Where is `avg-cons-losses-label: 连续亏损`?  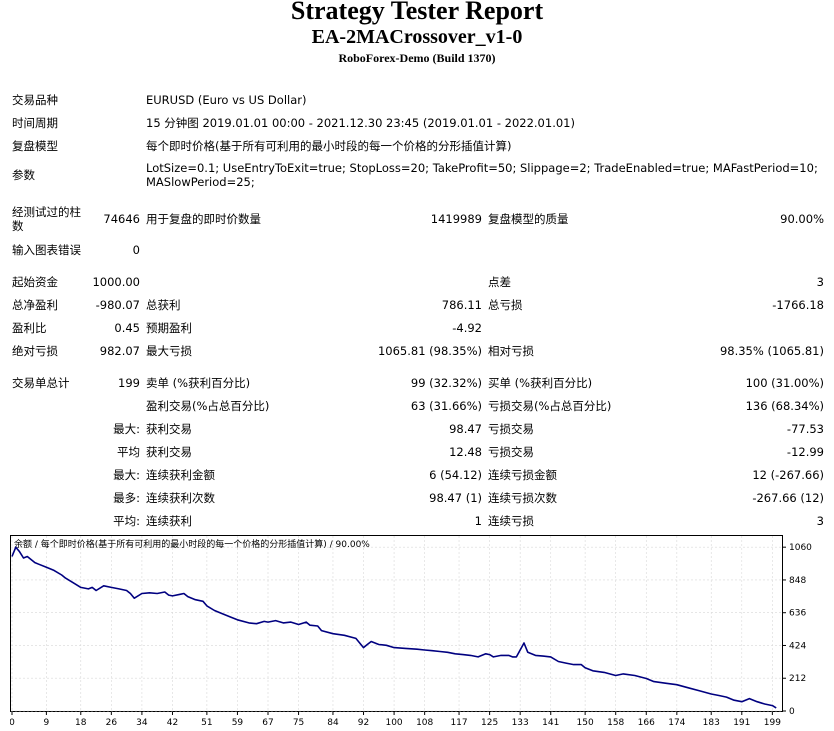 avg-cons-losses-label: 连续亏损 is located at coordinates (511, 521).